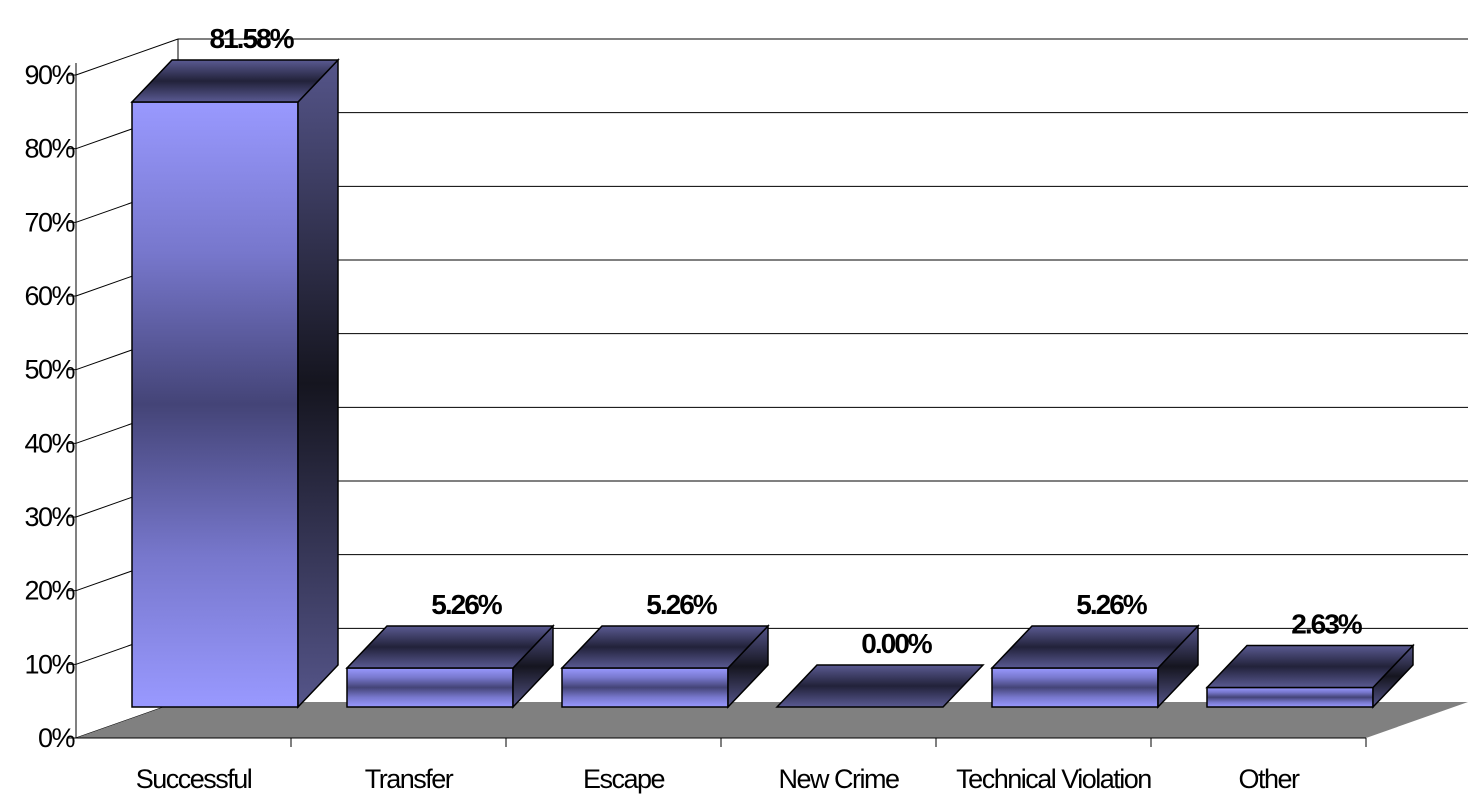  Describe the element at coordinates (1269, 779) in the screenshot. I see `x-tick-label: Other` at that location.